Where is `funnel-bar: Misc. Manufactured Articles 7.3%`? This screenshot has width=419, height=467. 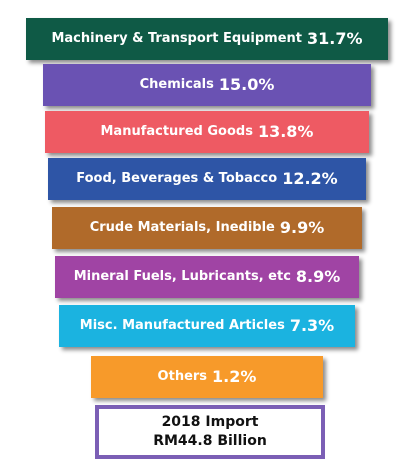
funnel-bar: Misc. Manufactured Articles 7.3% is located at coordinates (207, 326).